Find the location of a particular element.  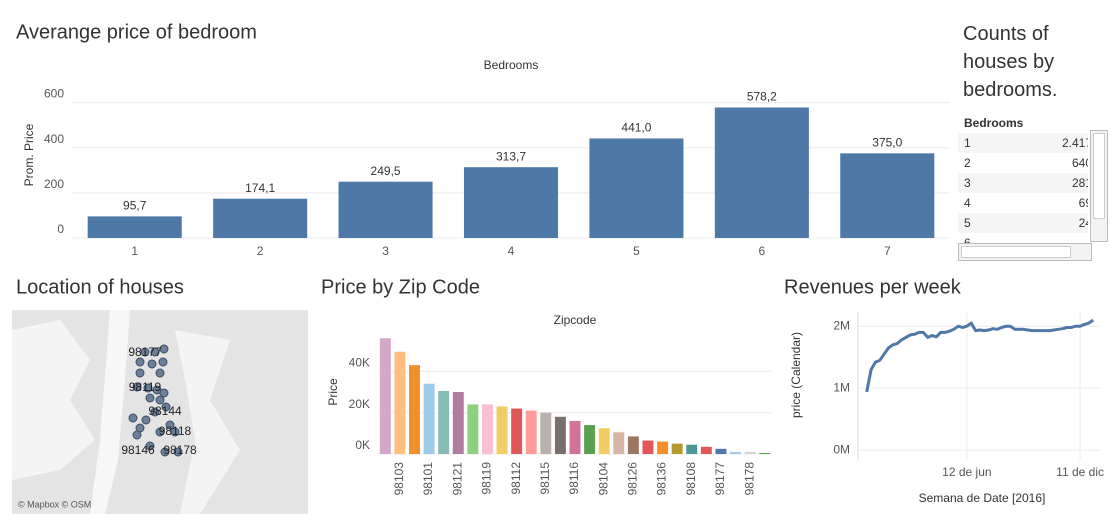

x-tick-label: 98104 is located at coordinates (603, 479).